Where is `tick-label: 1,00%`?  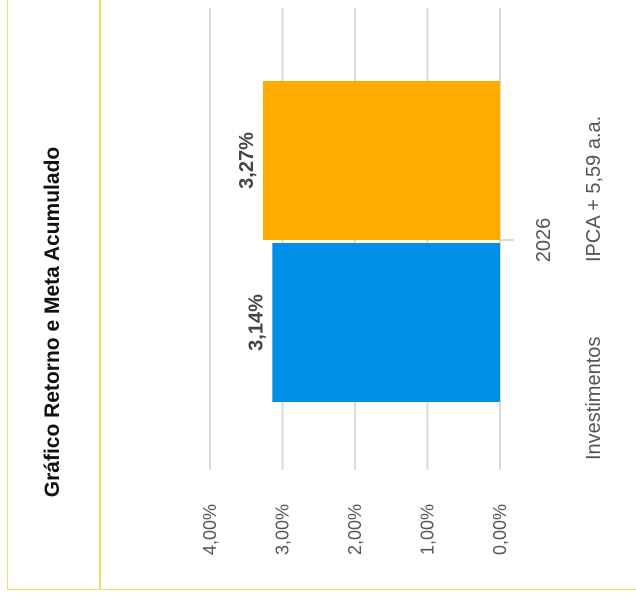
tick-label: 1,00% is located at coordinates (428, 529).